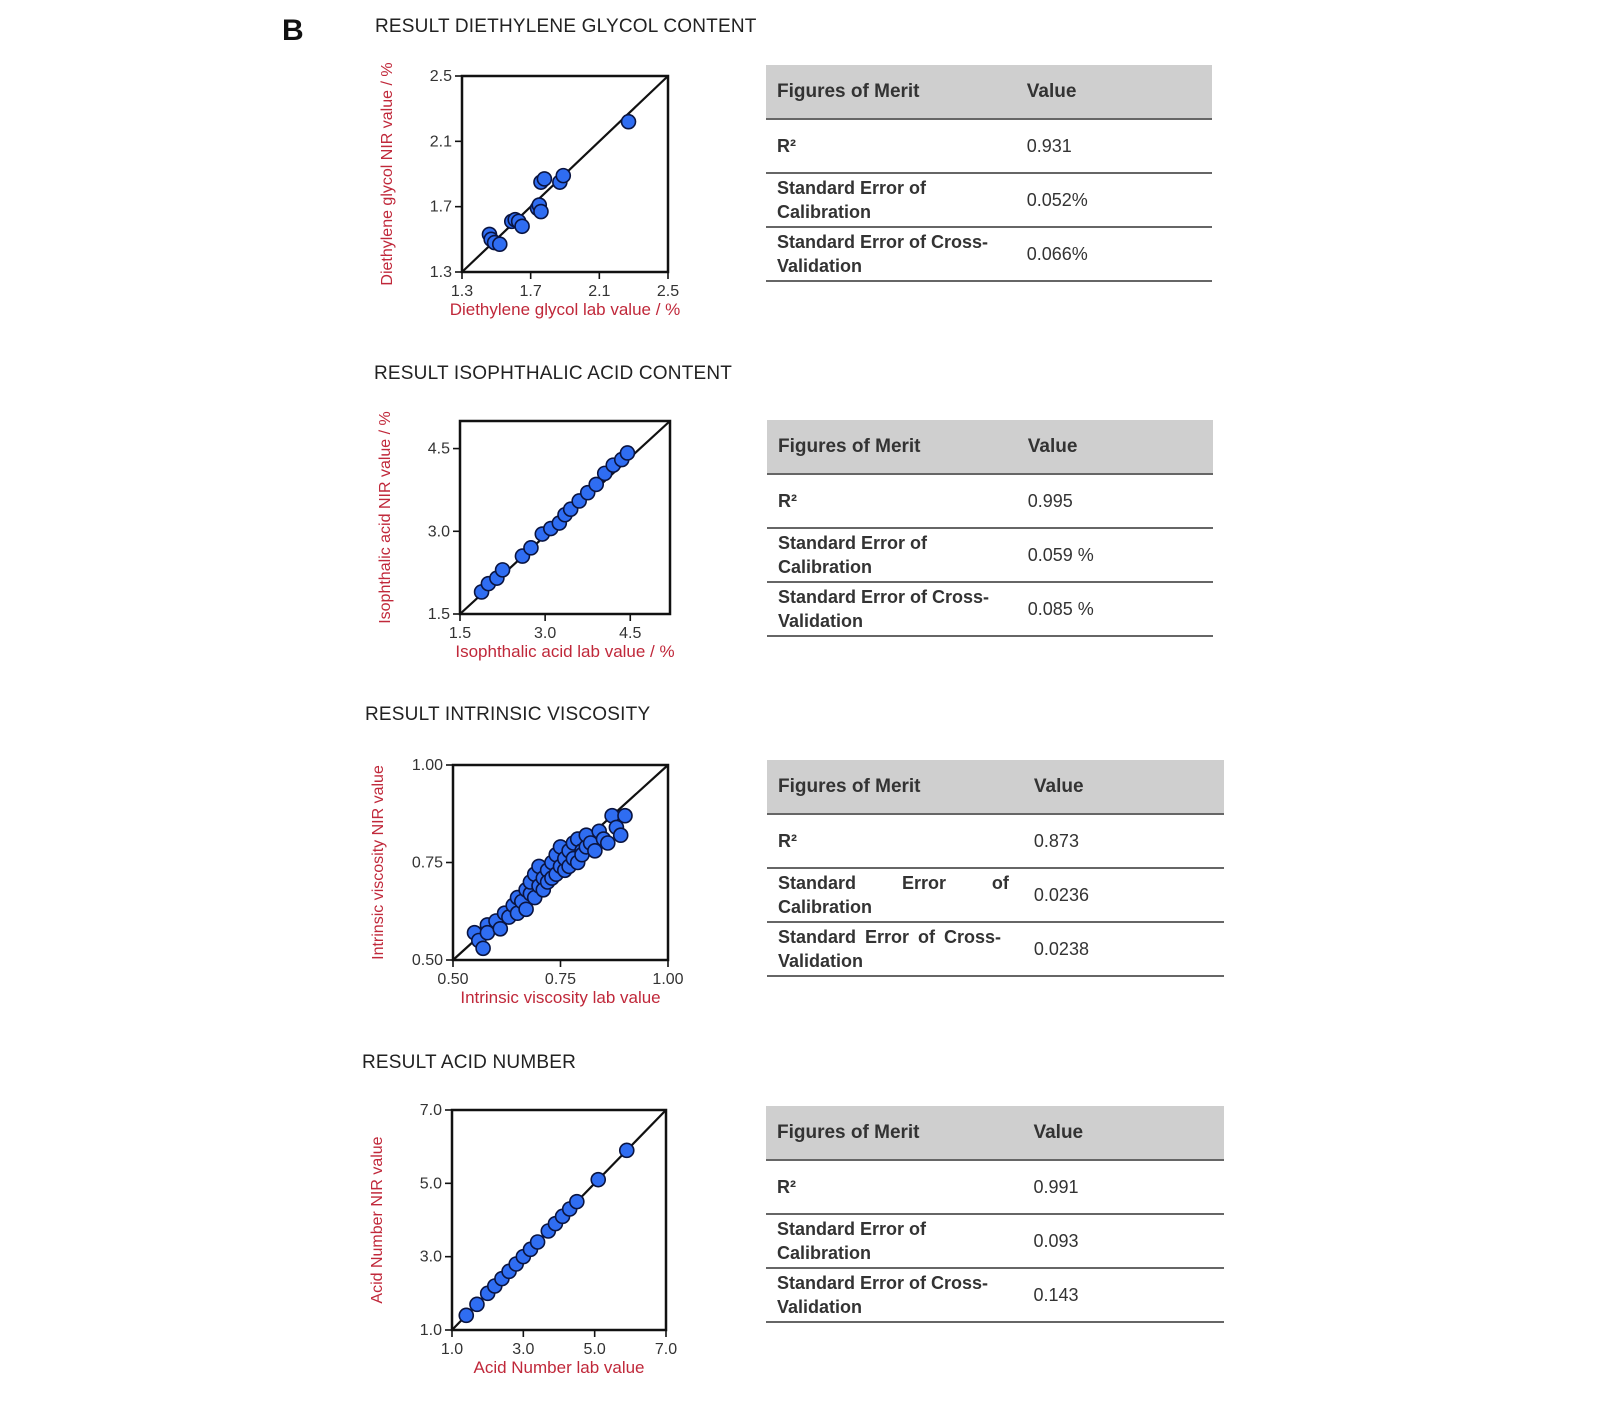  What do you see at coordinates (427, 765) in the screenshot?
I see `y-tick-label: 1.00` at bounding box center [427, 765].